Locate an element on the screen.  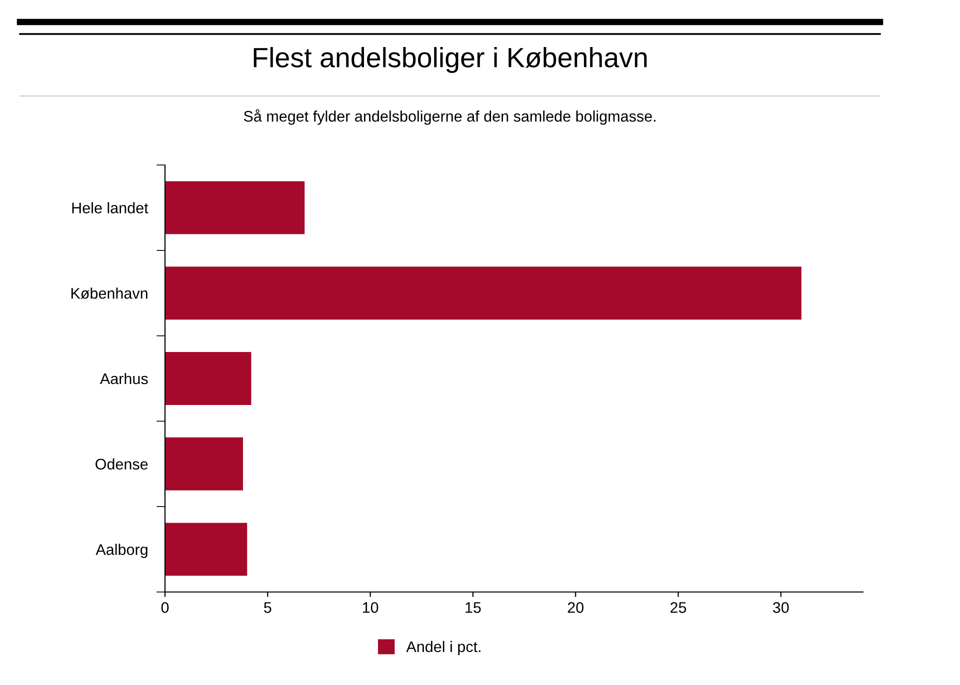
legend-label: Andel i pct. is located at coordinates (443, 648).